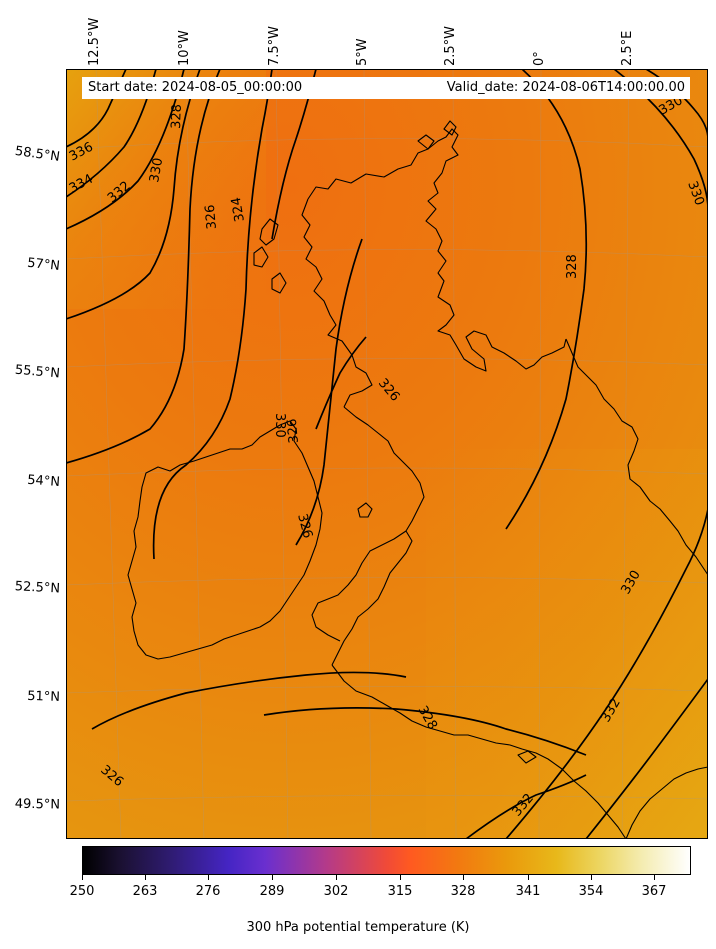 The image size is (716, 949). What do you see at coordinates (341, 383) in the screenshot?
I see `contour-326-irish-sea` at bounding box center [341, 383].